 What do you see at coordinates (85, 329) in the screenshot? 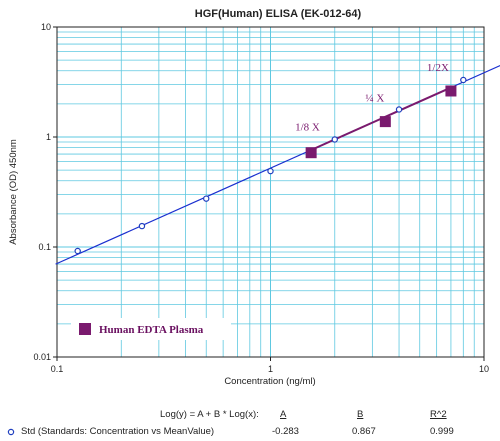
I see `legend-swatch` at bounding box center [85, 329].